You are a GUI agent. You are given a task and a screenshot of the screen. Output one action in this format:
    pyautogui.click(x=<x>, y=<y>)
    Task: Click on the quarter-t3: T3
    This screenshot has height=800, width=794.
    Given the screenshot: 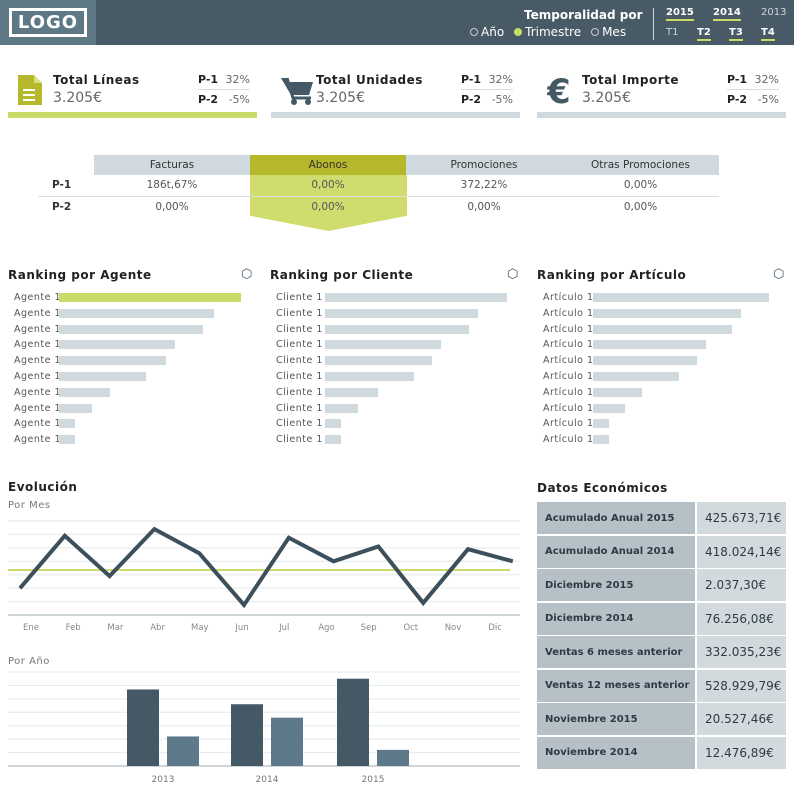 What is the action you would take?
    pyautogui.click(x=736, y=34)
    